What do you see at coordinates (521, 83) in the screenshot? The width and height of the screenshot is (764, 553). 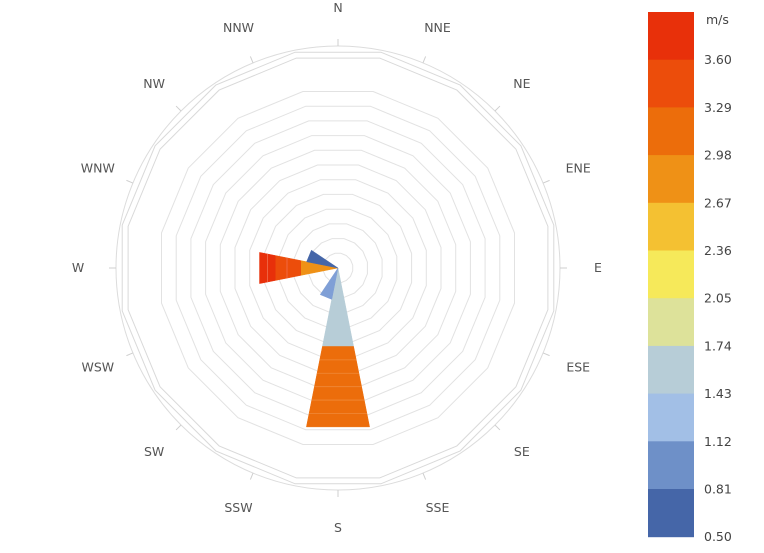 I see `direction-label-ne: NE` at bounding box center [521, 83].